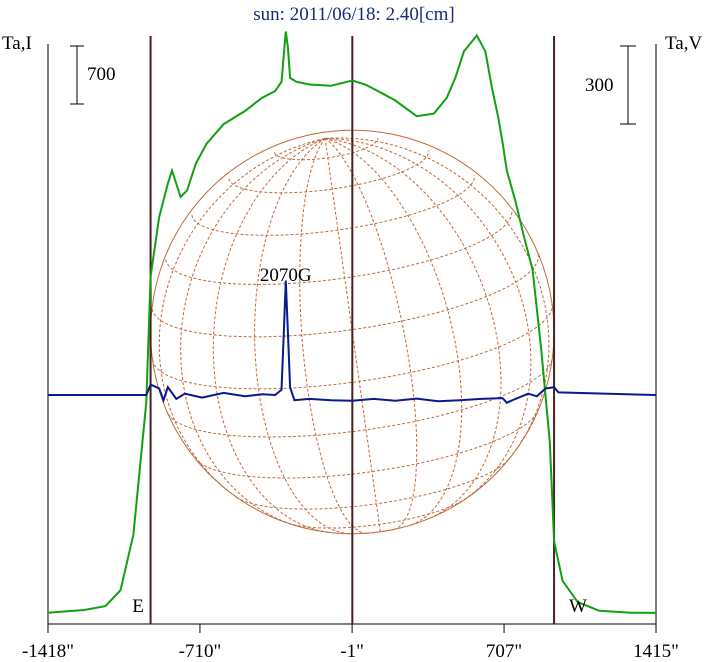 The width and height of the screenshot is (708, 662). What do you see at coordinates (683, 43) in the screenshot?
I see `right-axis-label: Ta,V` at bounding box center [683, 43].